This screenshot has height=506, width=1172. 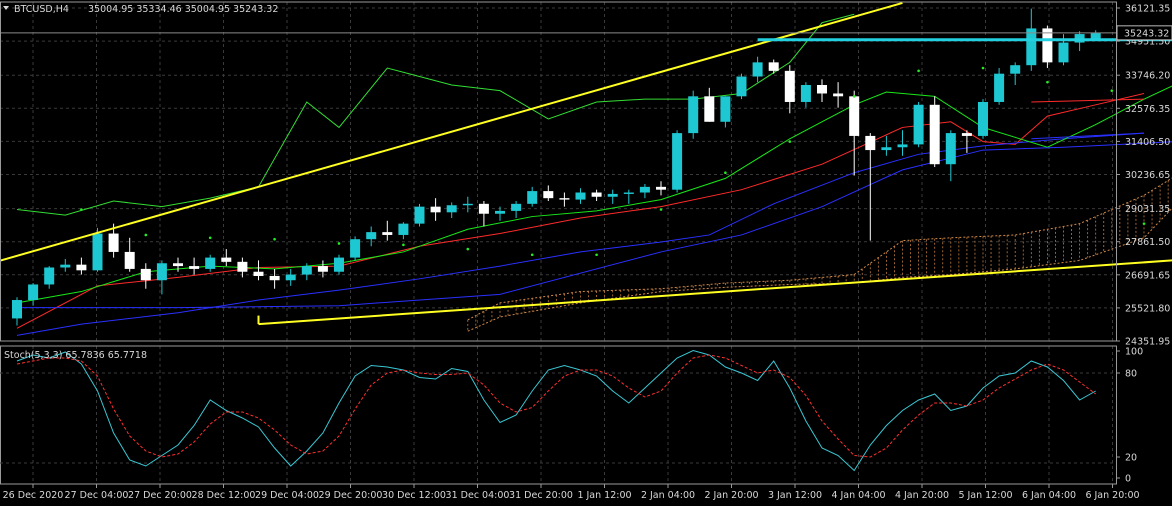 What do you see at coordinates (1134, 352) in the screenshot?
I see `stoch-tick-label: 100` at bounding box center [1134, 352].